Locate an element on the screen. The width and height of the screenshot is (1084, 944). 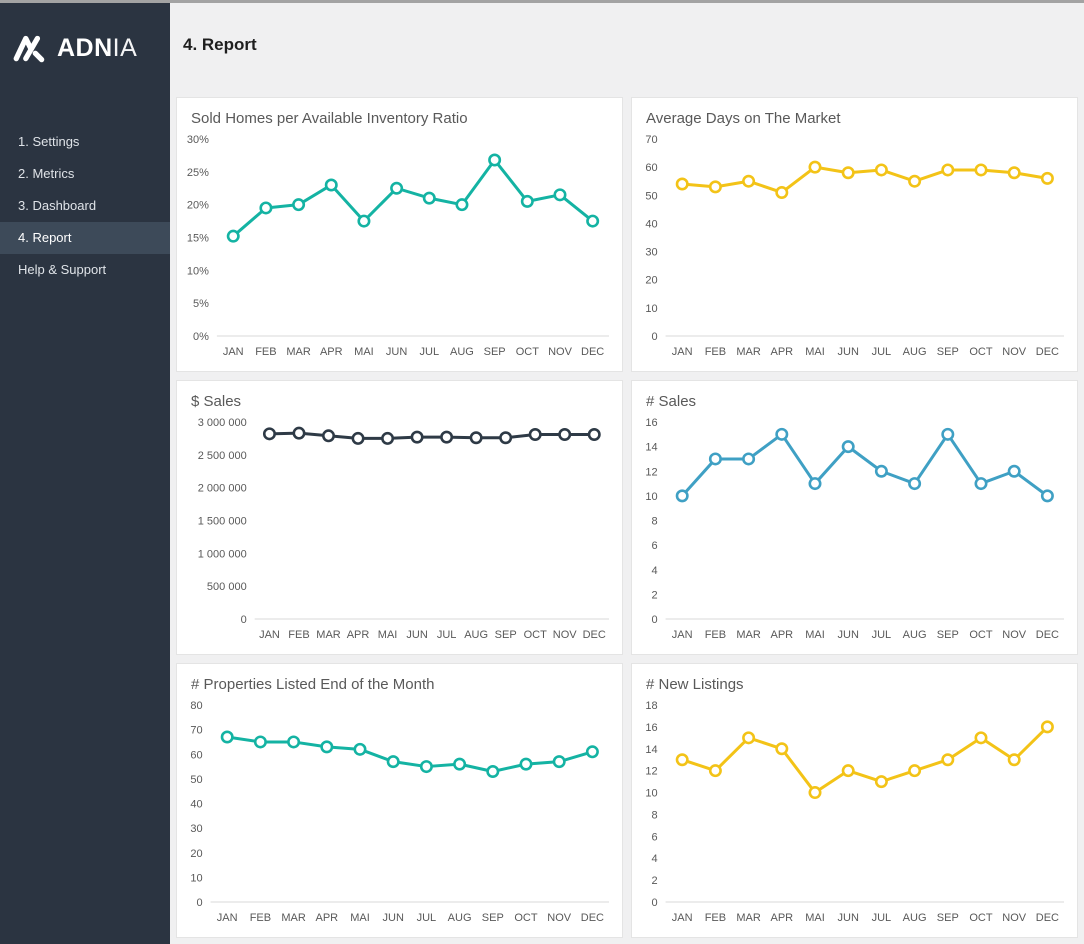
page-title: 4. Report is located at coordinates (220, 44).